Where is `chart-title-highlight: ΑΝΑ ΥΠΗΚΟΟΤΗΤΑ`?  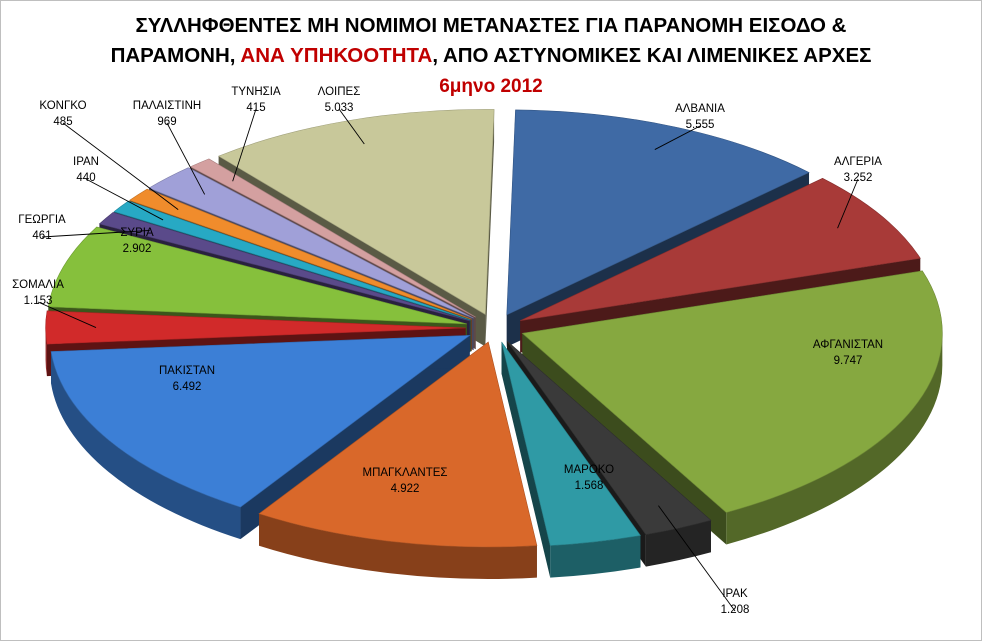
chart-title-highlight: ΑΝΑ ΥΠΗΚΟΟΤΗΤΑ is located at coordinates (336, 55).